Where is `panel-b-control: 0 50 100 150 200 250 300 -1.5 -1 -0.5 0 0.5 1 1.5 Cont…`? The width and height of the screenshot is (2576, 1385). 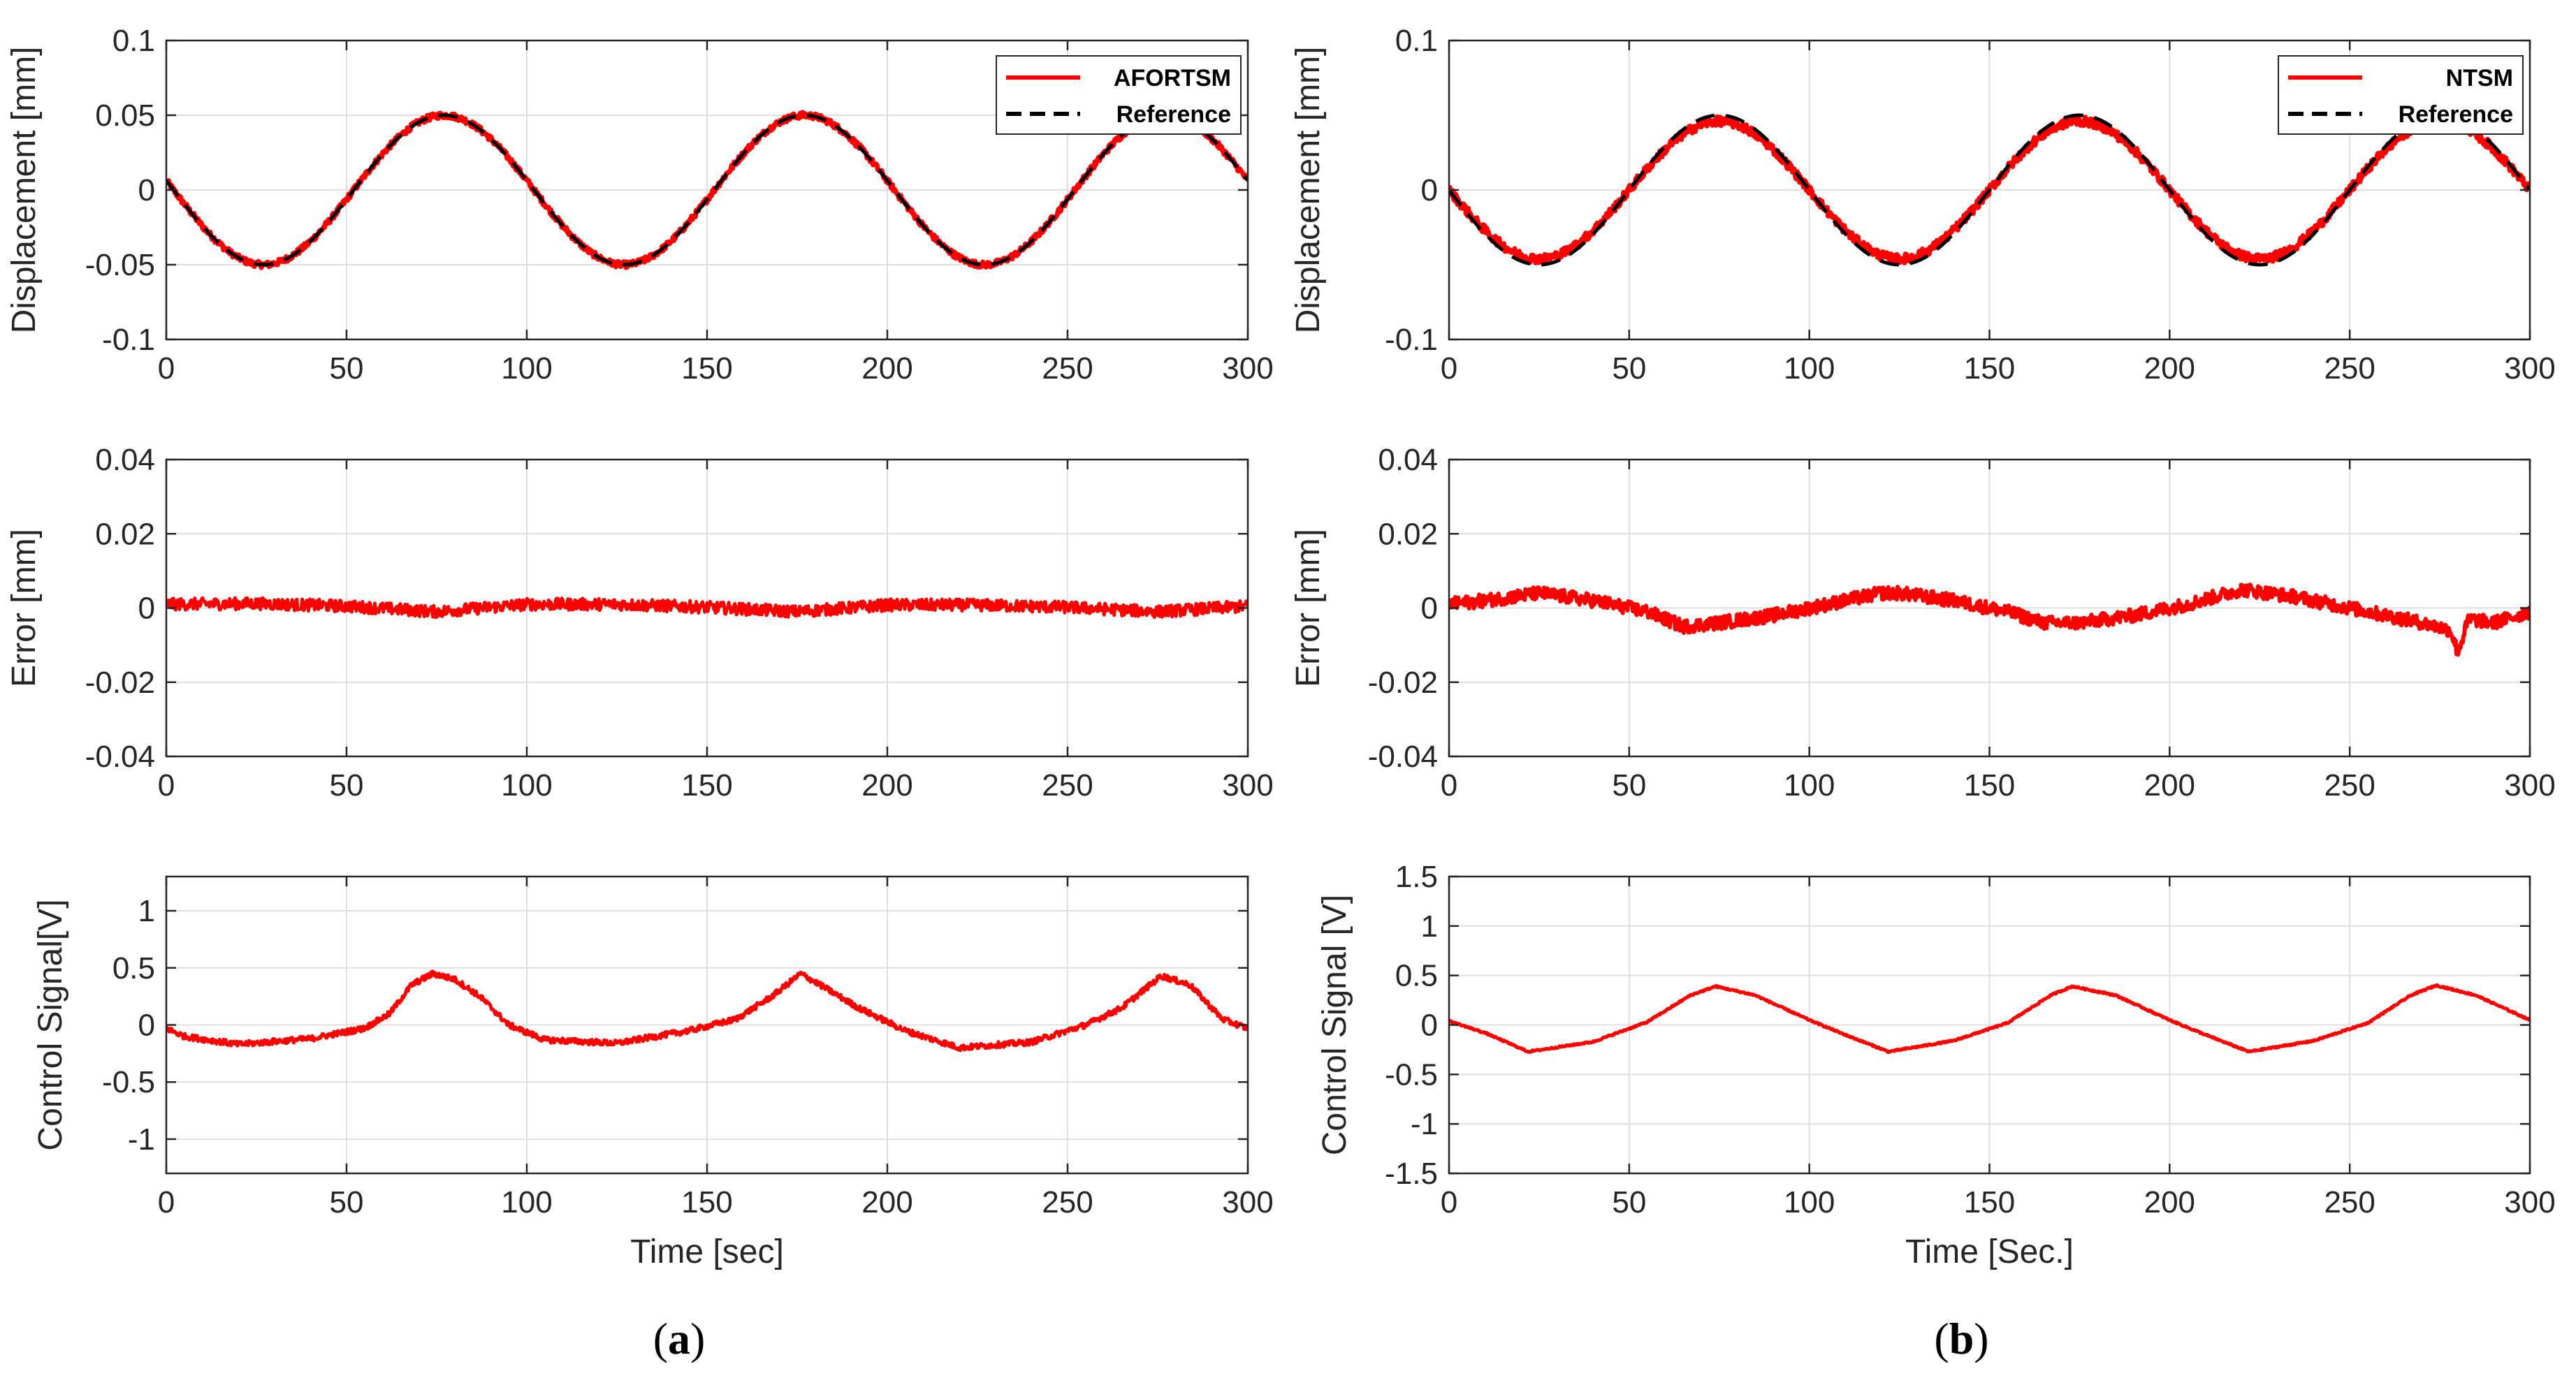 panel-b-control: 0 50 100 150 200 250 300 -1.5 -1 -0.5 0 0.5 1 1.5 Cont… is located at coordinates (1936, 1065).